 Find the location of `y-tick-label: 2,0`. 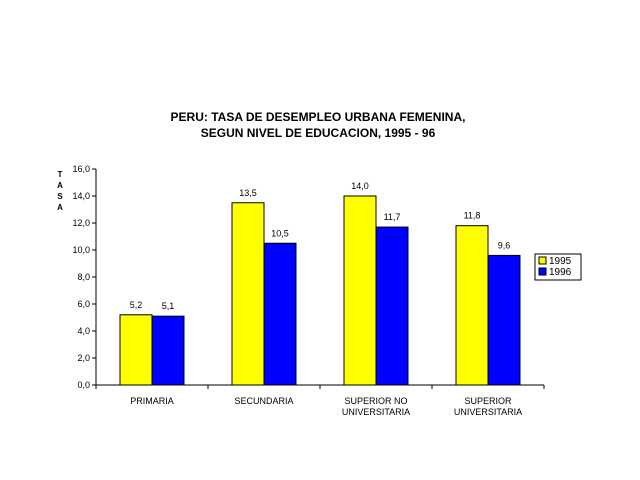

y-tick-label: 2,0 is located at coordinates (83, 358).